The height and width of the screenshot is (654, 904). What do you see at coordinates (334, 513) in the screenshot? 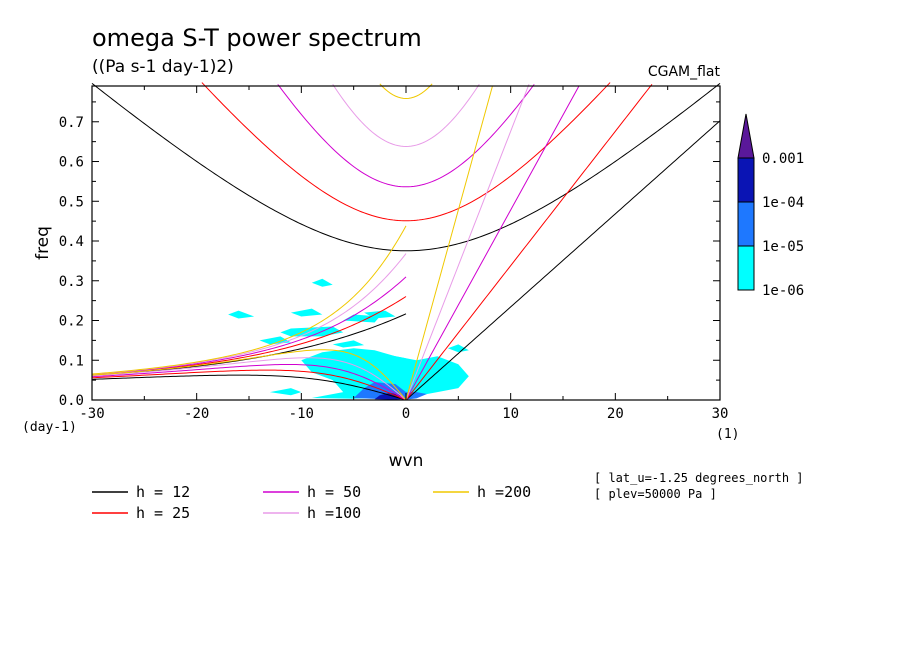
I see `legend-label: h =100` at bounding box center [334, 513].